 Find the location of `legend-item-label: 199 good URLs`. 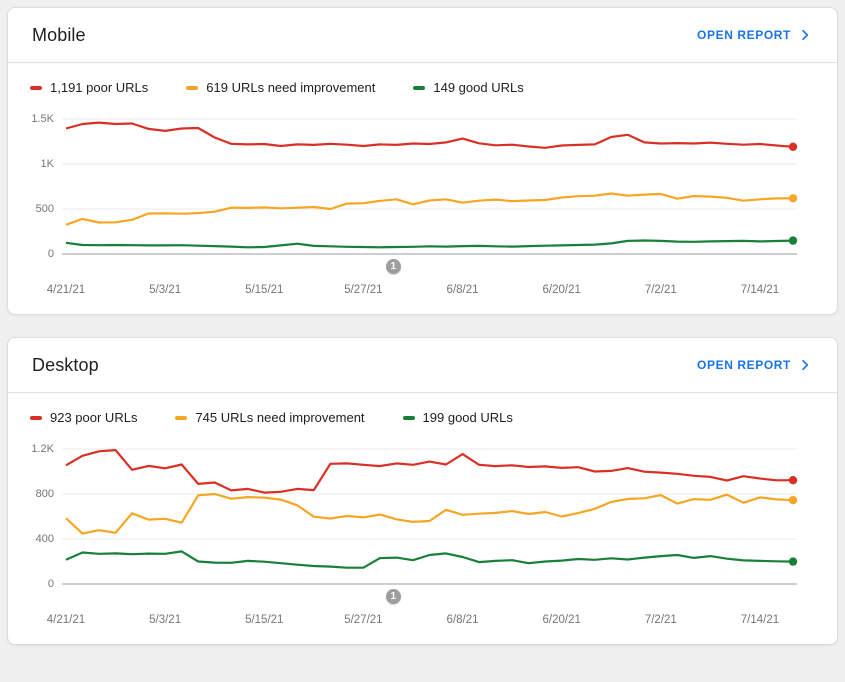

legend-item-label: 199 good URLs is located at coordinates (467, 417).